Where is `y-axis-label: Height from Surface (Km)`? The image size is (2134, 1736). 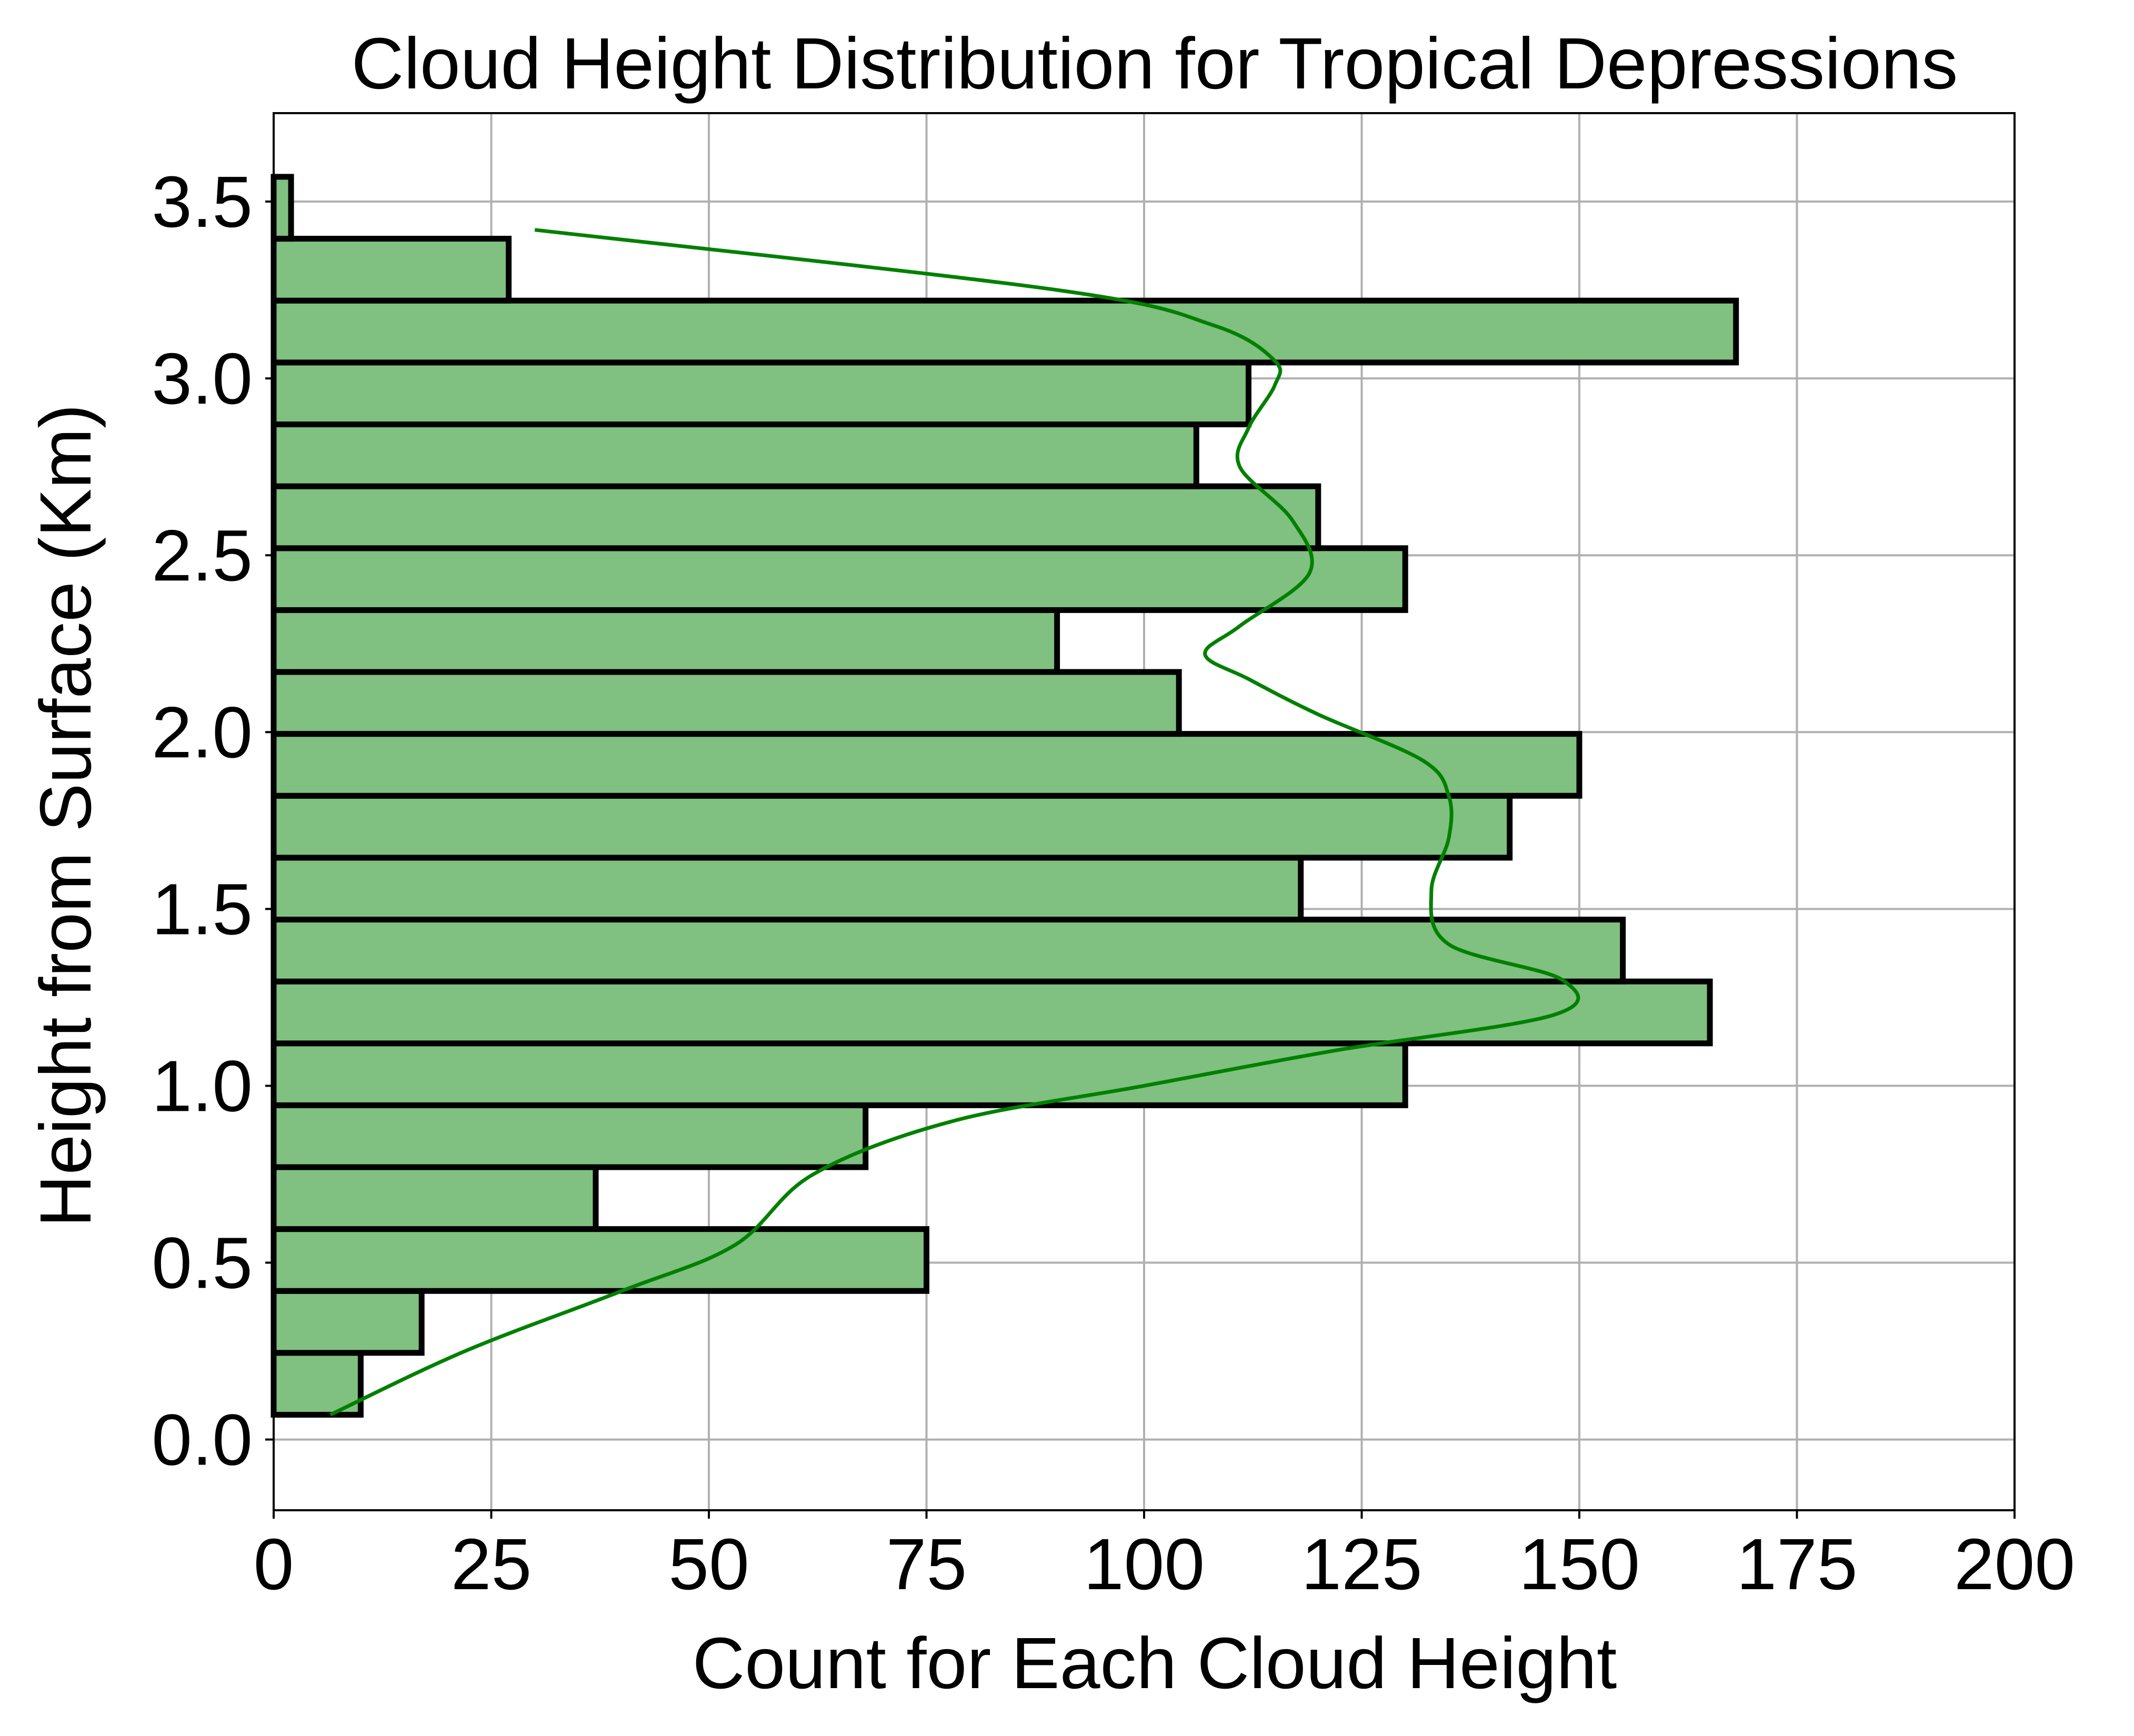 y-axis-label: Height from Surface (Km) is located at coordinates (65, 815).